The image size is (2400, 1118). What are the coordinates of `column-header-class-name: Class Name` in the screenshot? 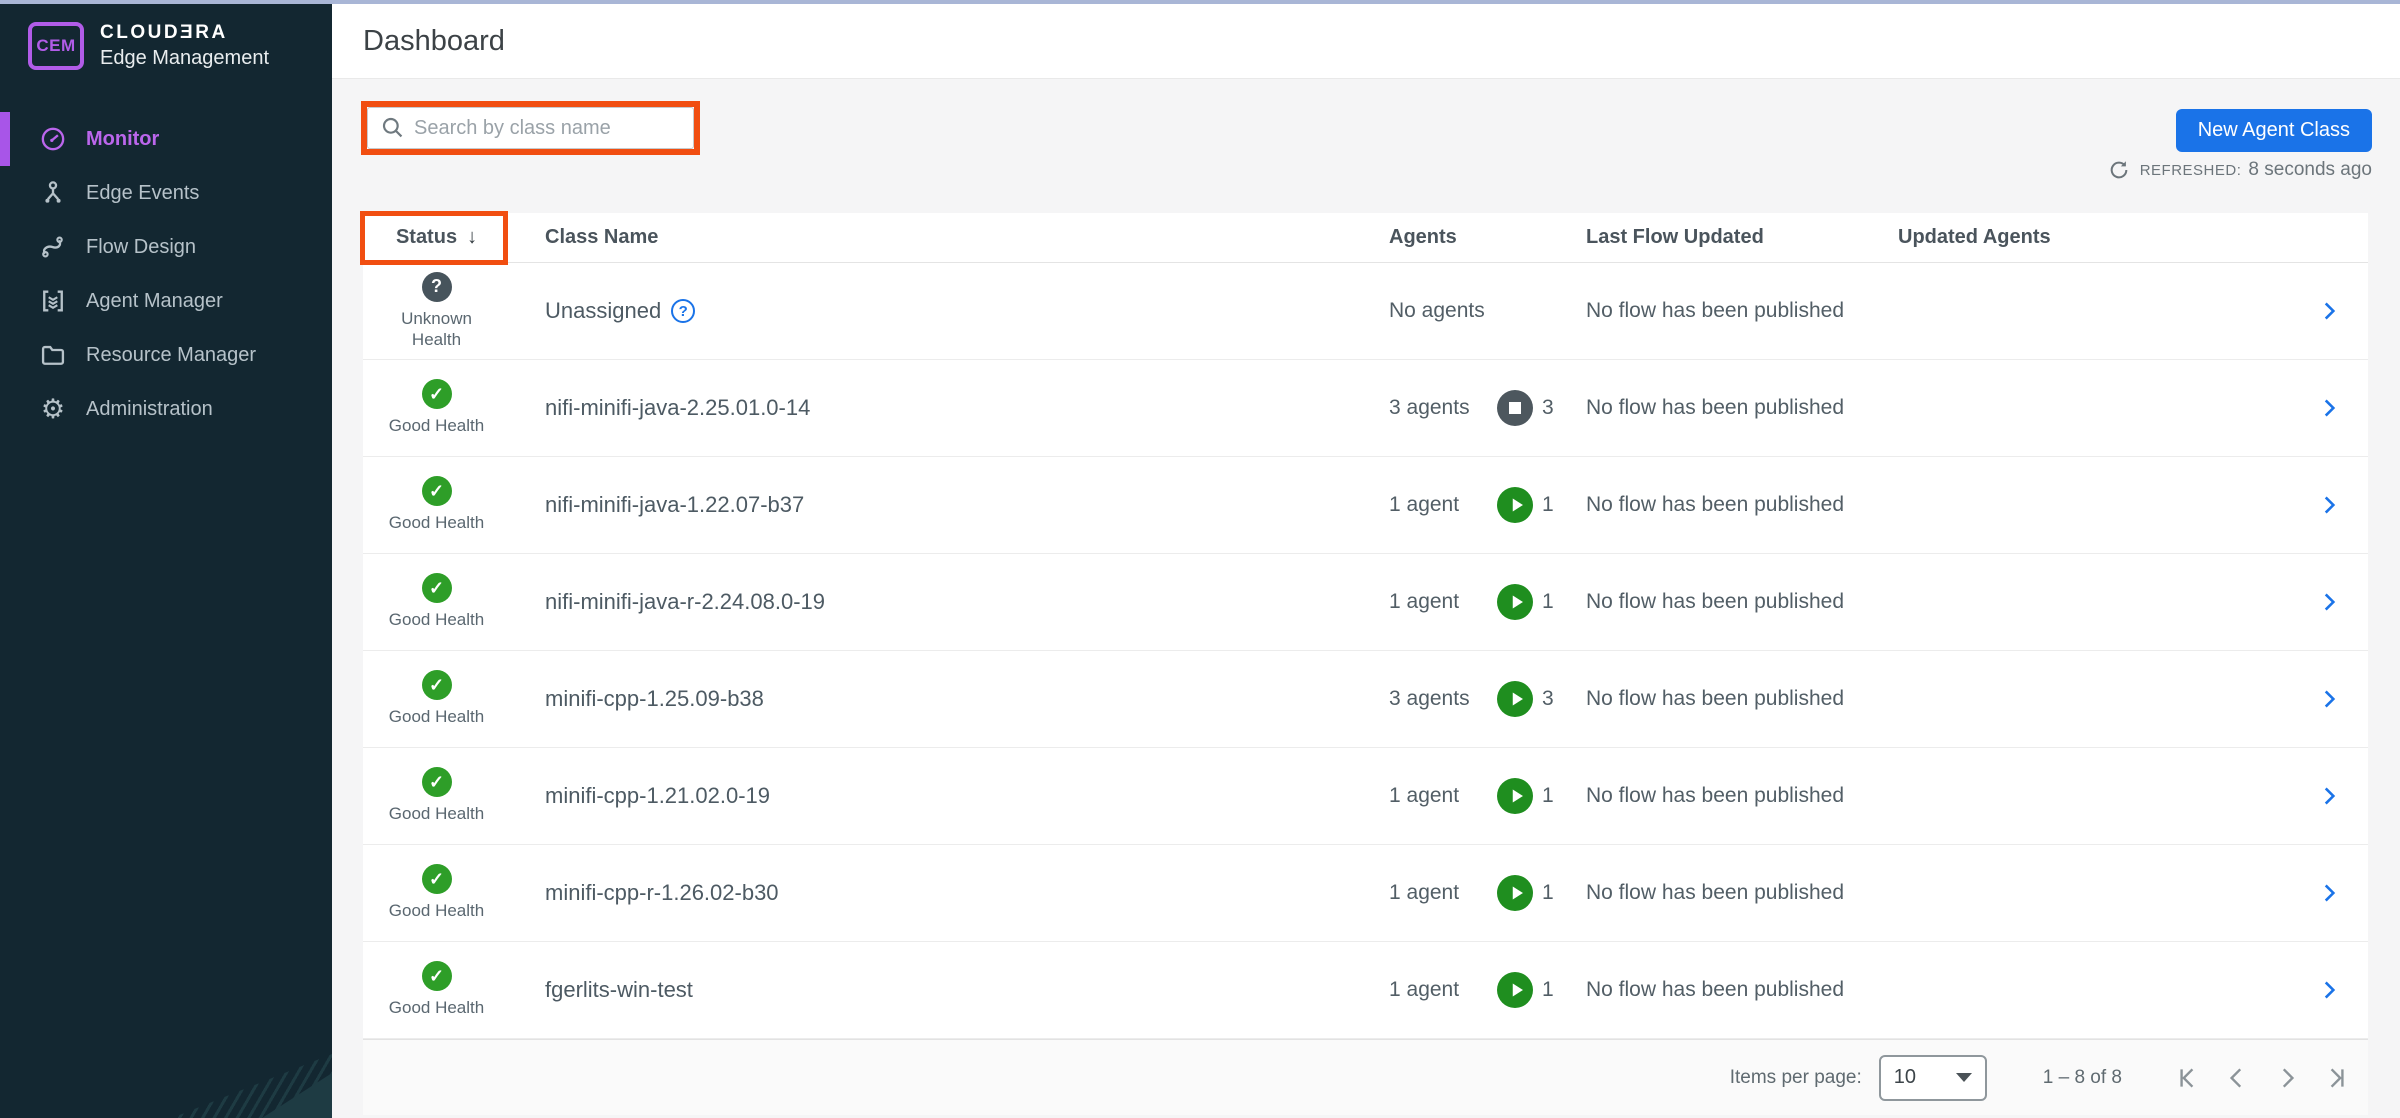 It's located at (602, 237).